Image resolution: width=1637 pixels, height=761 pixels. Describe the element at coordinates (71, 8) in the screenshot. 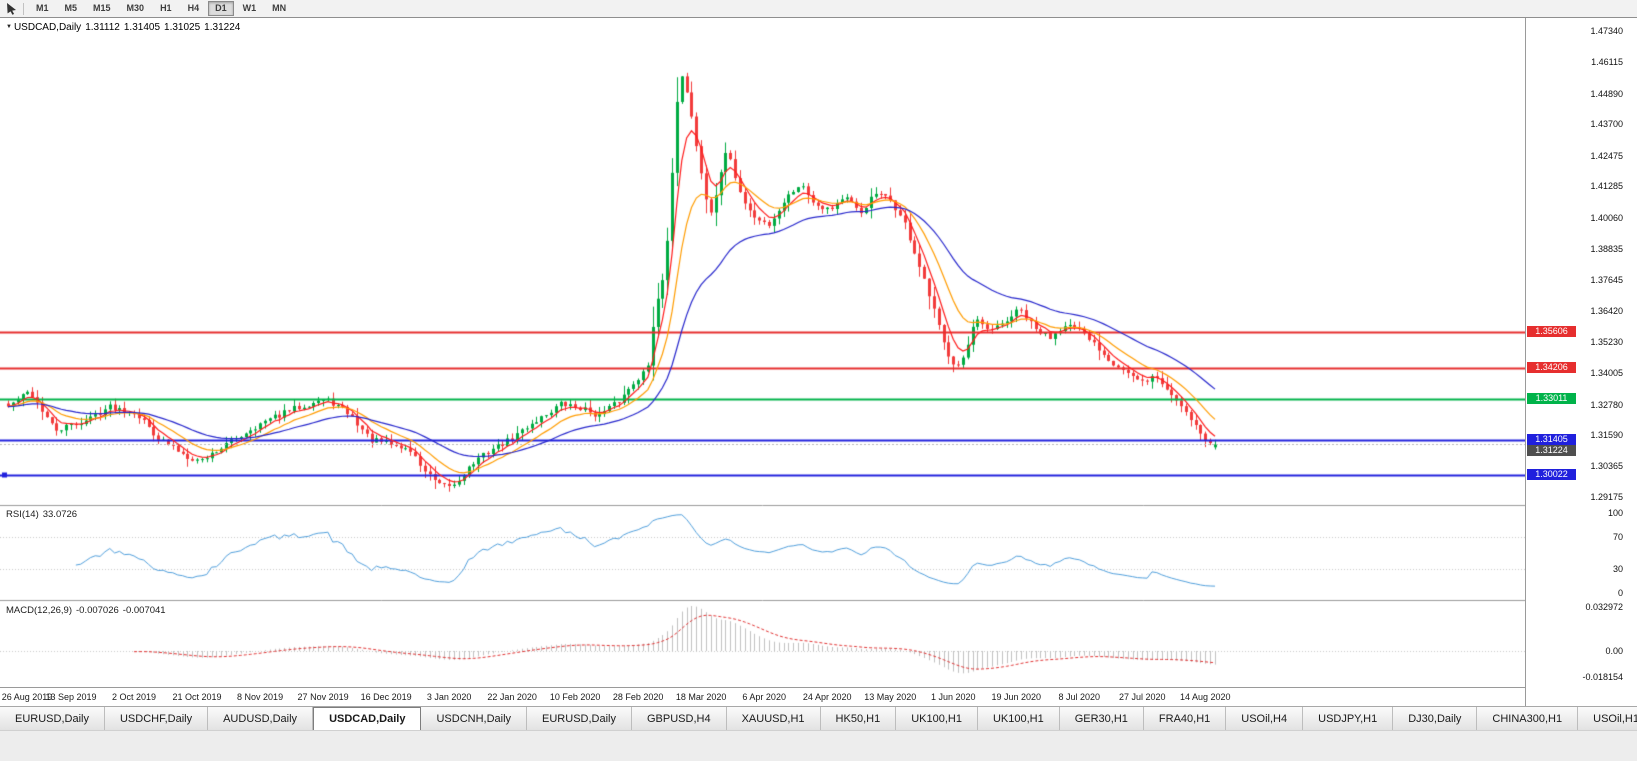

I see `timeframe-m5: M5` at that location.